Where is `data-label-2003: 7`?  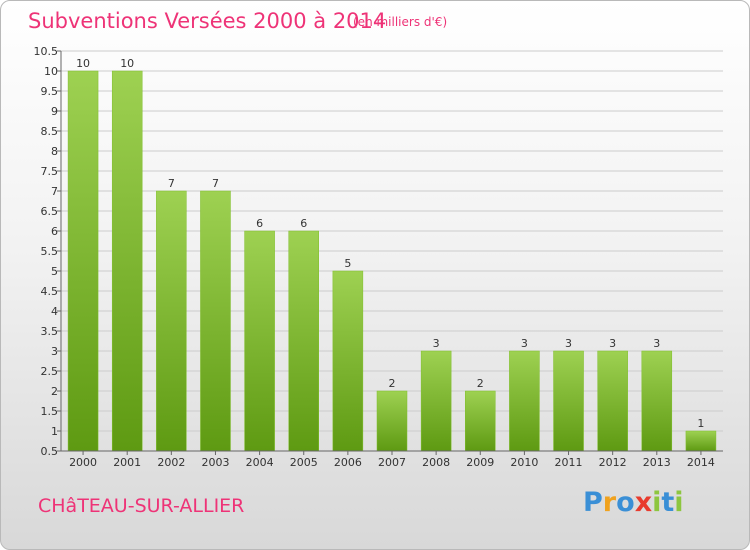
data-label-2003: 7 is located at coordinates (215, 183).